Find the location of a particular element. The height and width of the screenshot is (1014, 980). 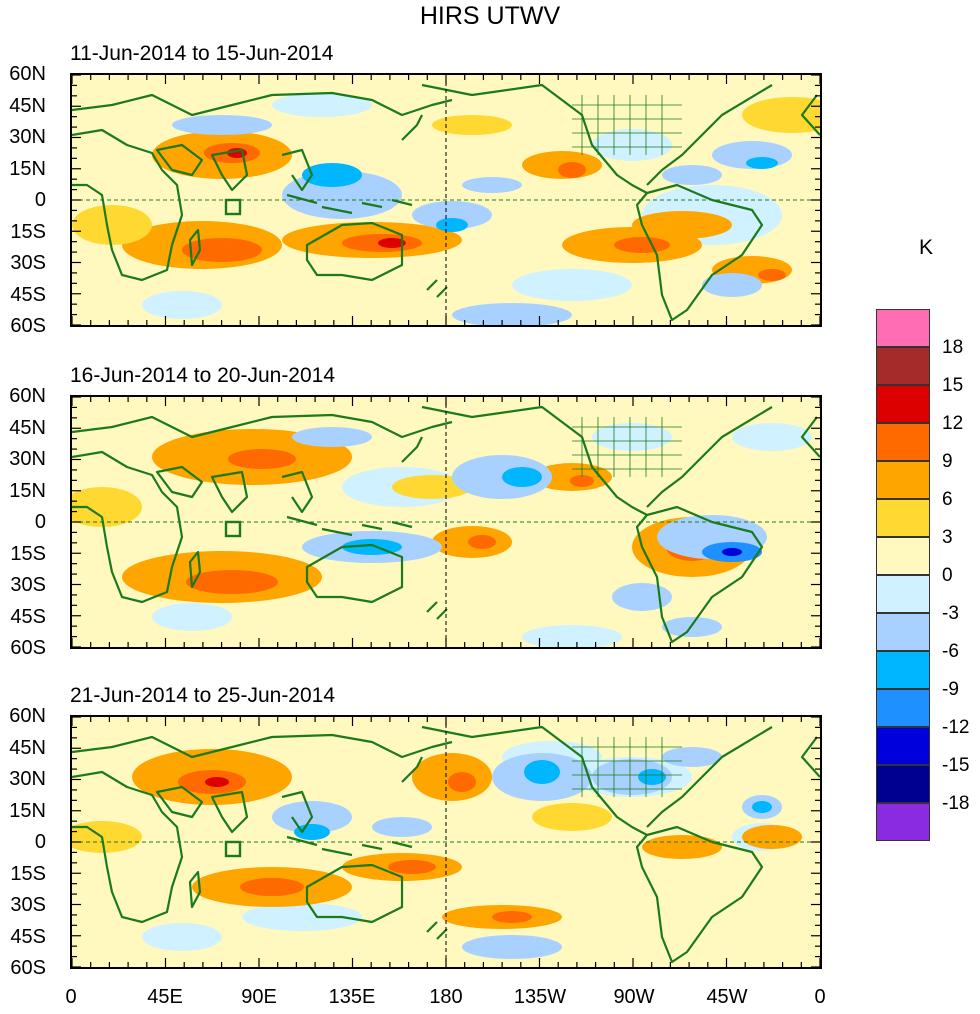

panel-3-title: 21-Jun-2014 to 25-Jun-2014 is located at coordinates (203, 695).